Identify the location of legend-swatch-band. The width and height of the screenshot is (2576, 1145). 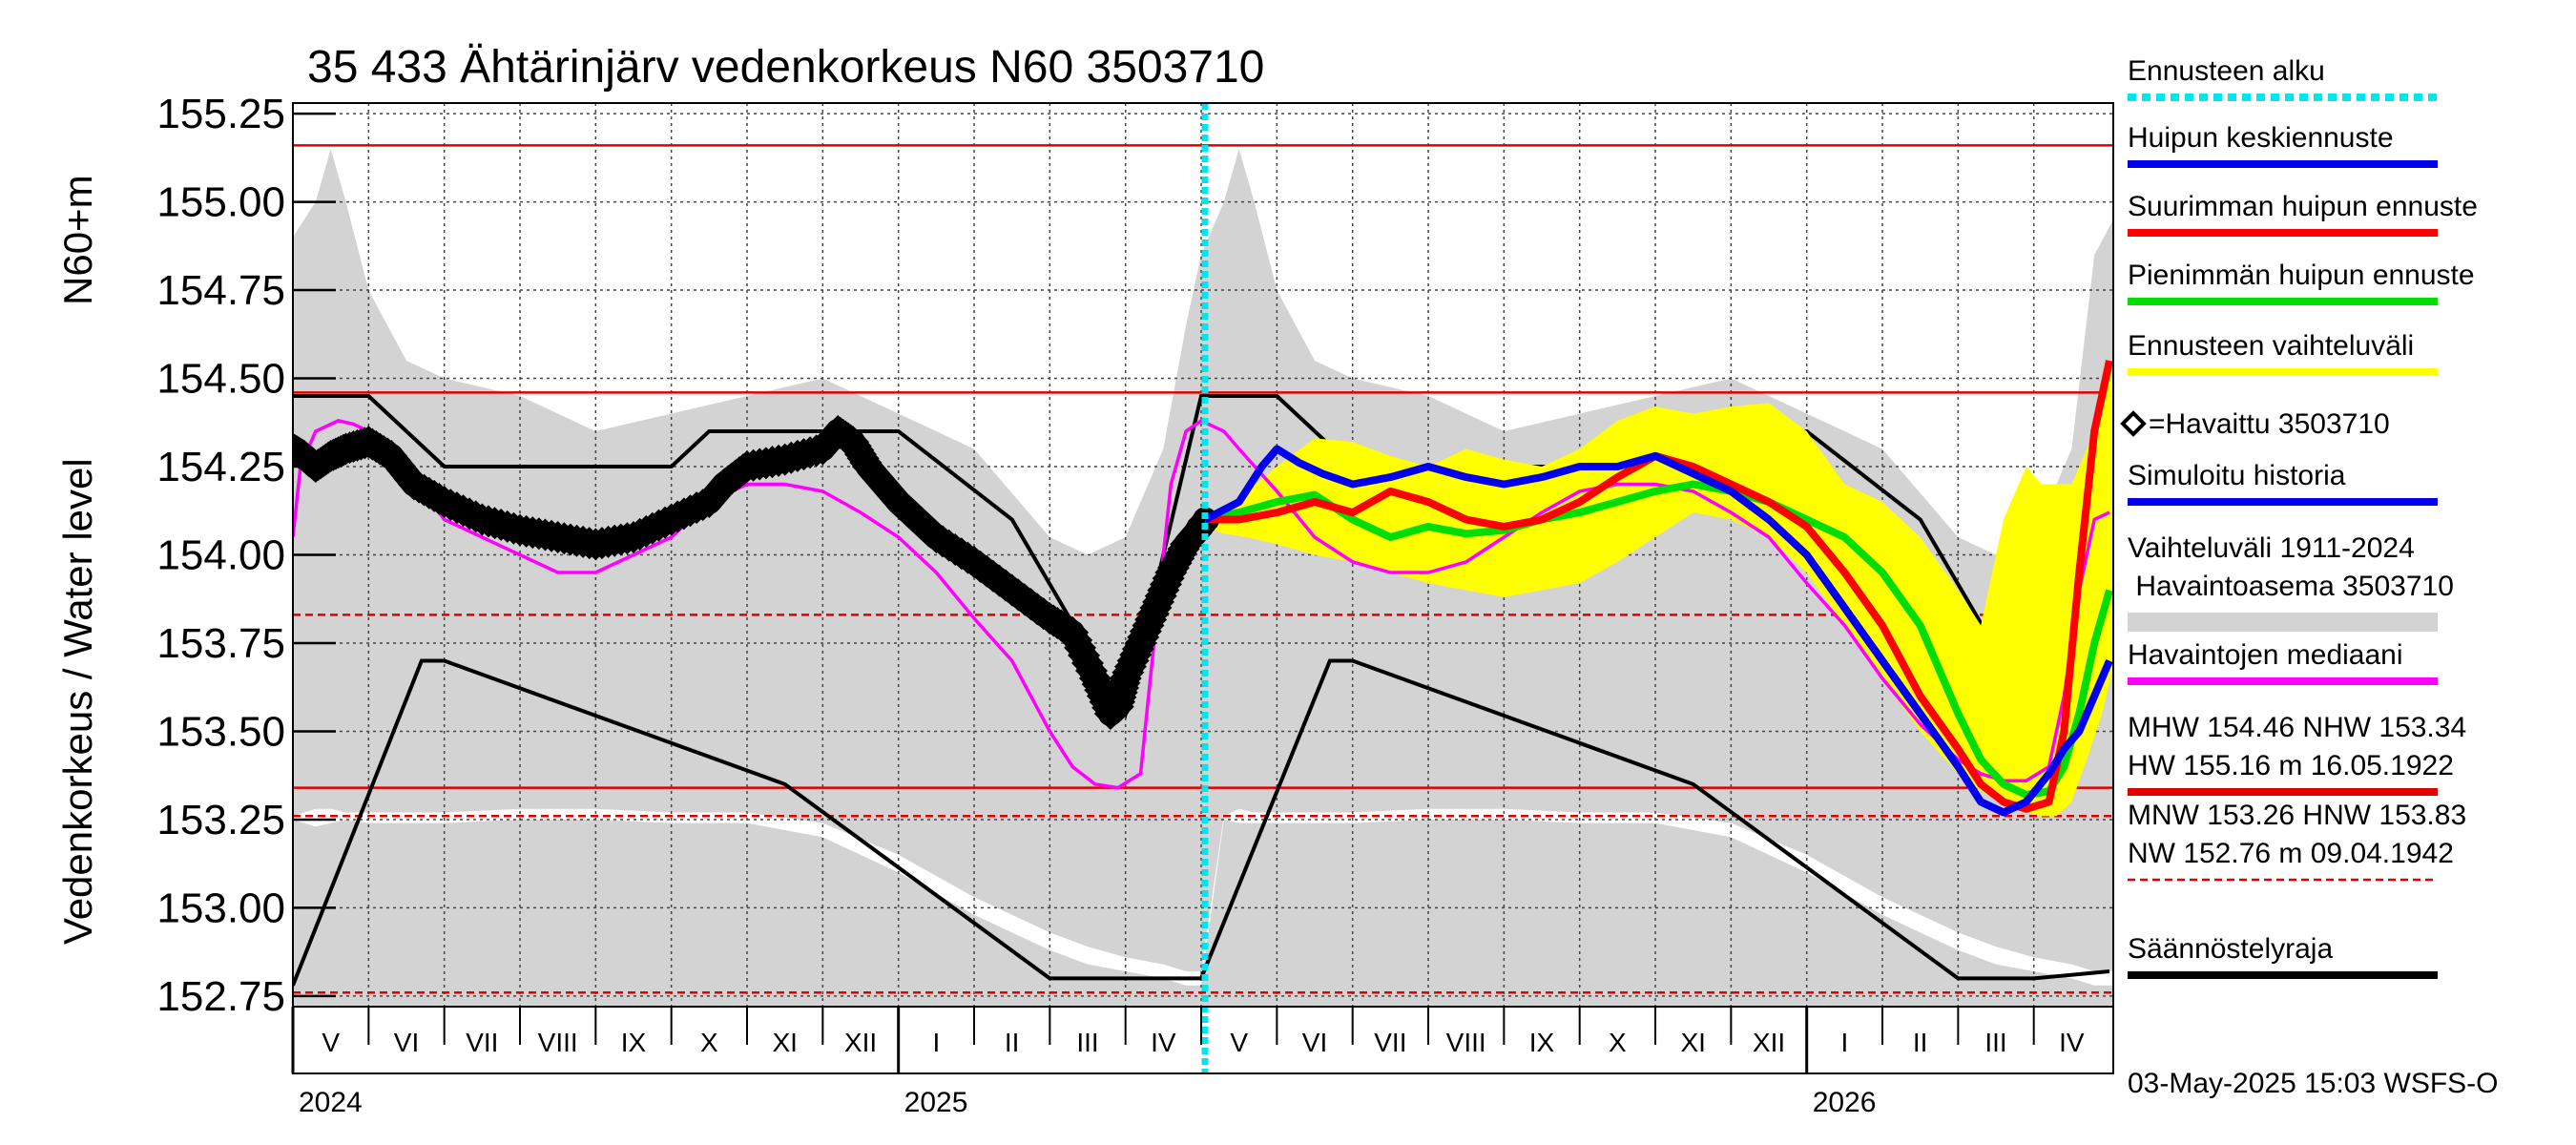
(2283, 622).